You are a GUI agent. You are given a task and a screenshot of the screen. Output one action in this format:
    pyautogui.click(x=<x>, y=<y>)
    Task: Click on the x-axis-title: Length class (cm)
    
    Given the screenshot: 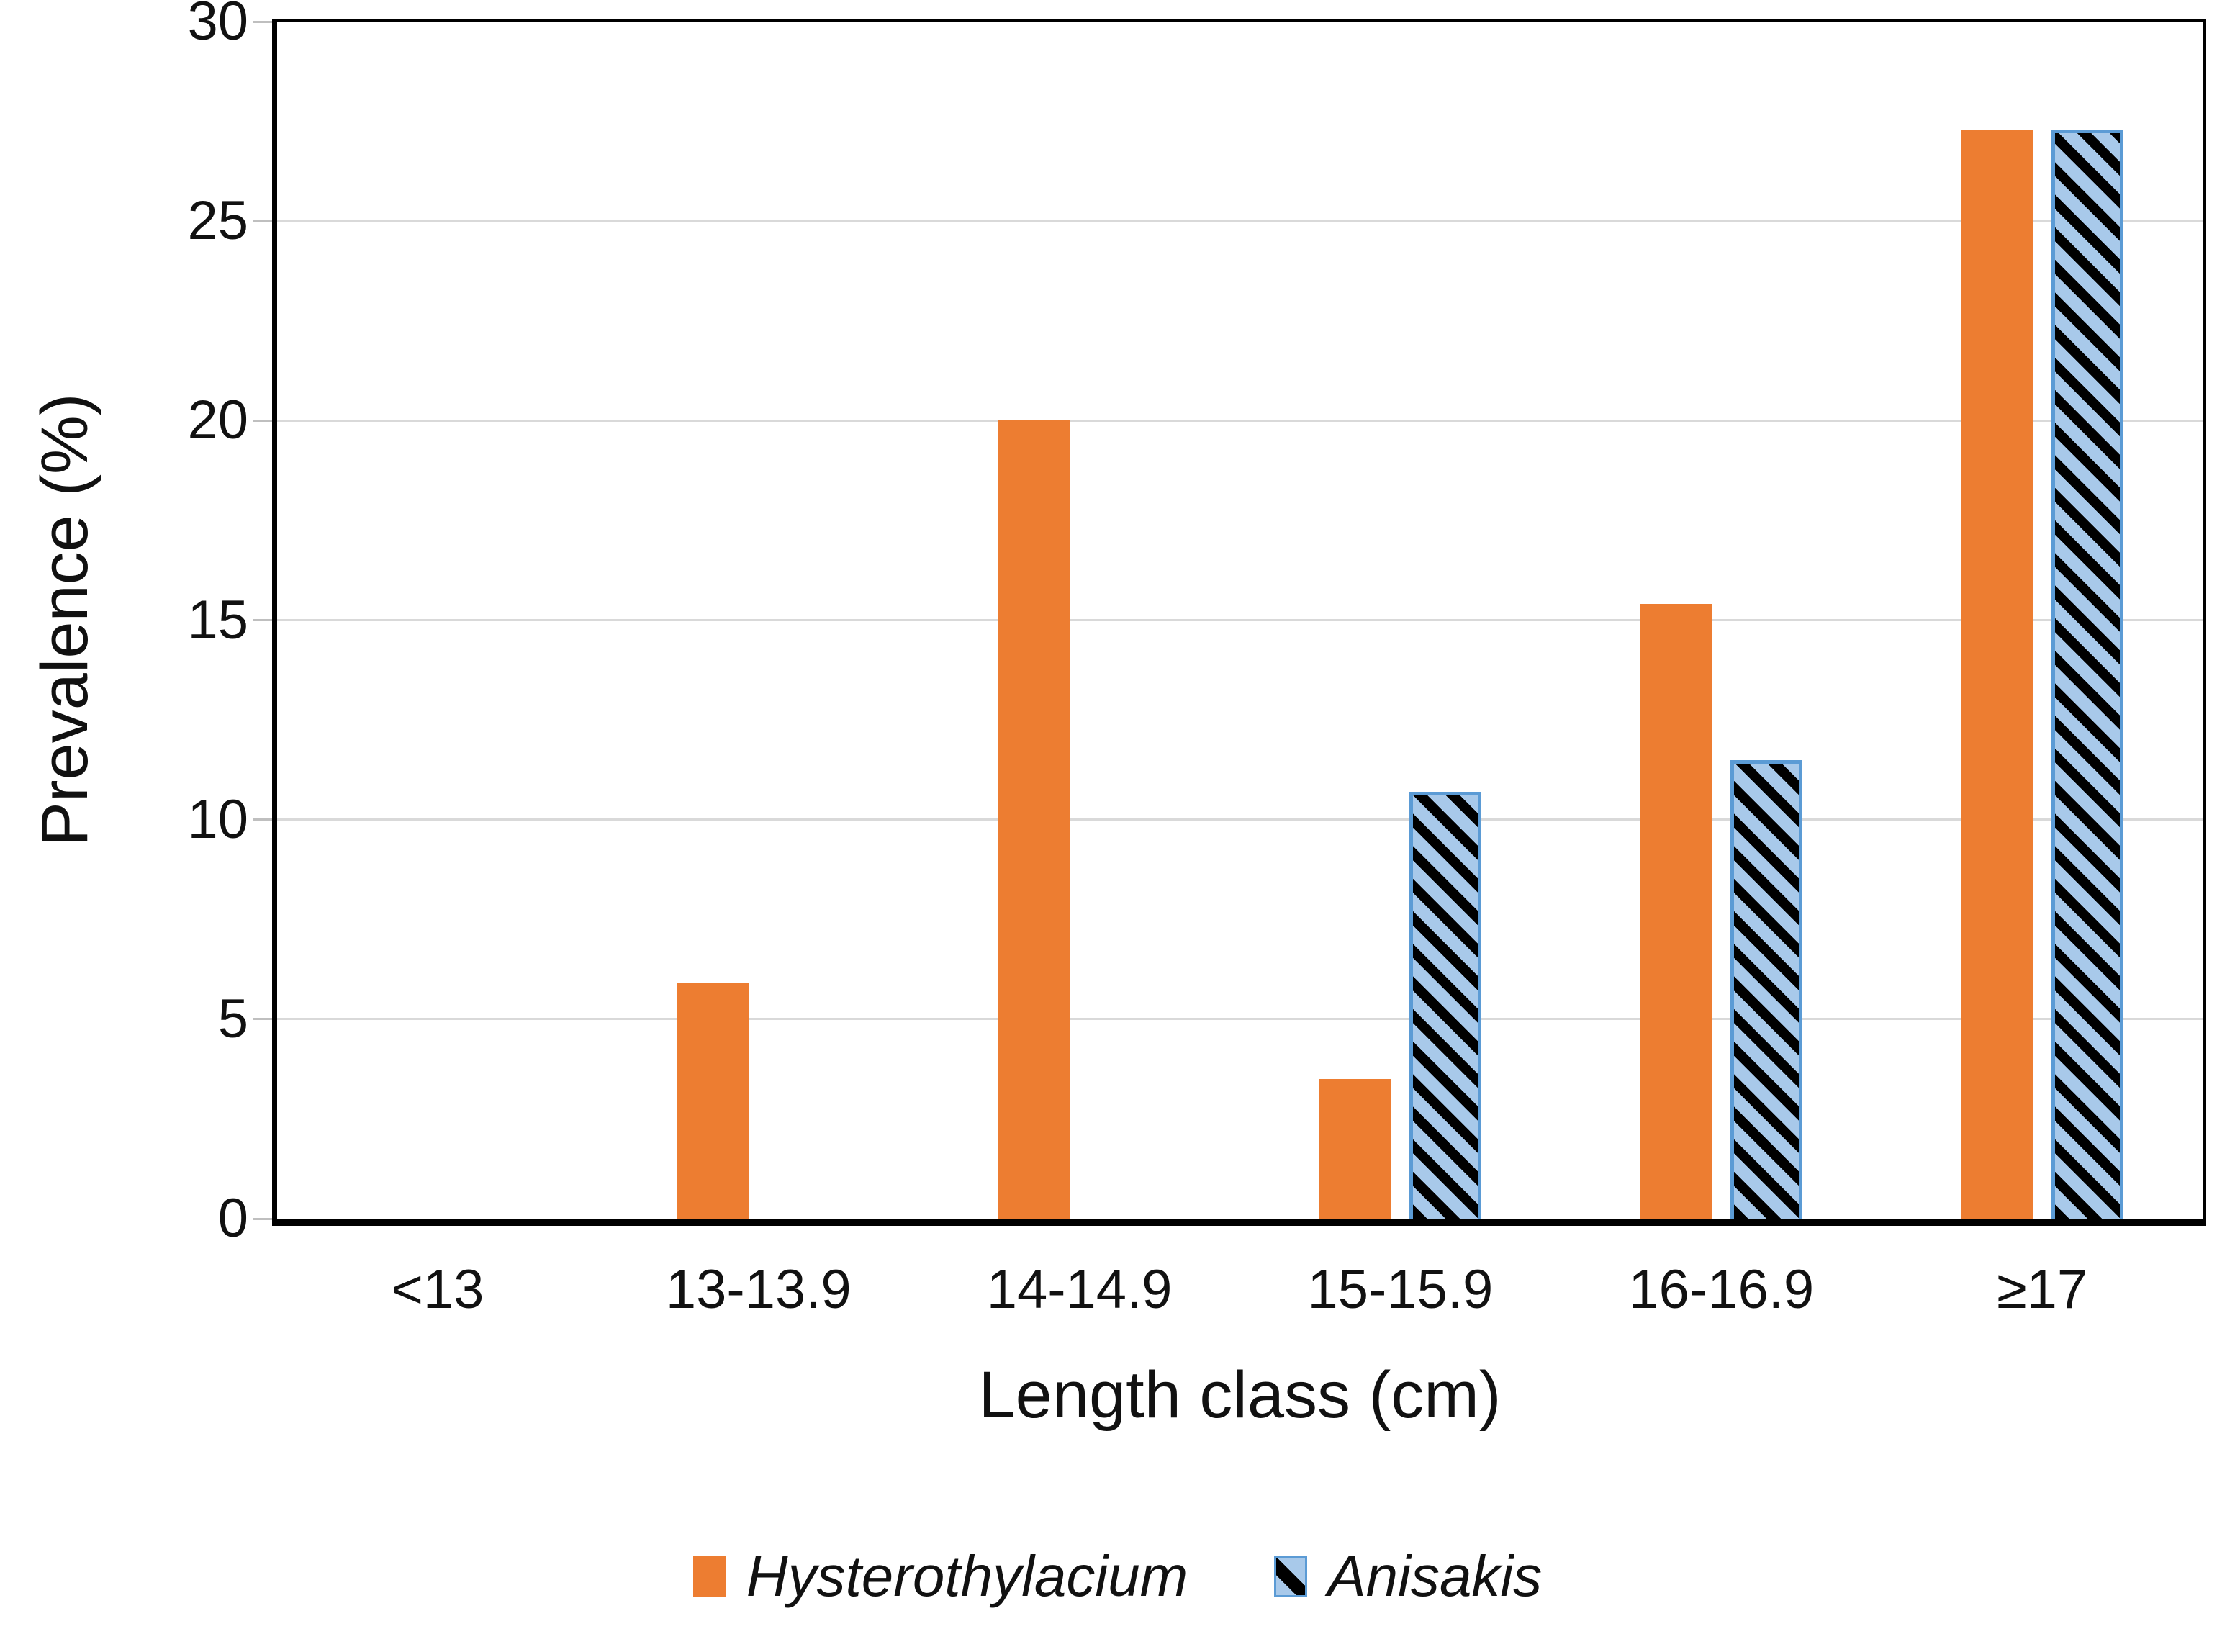 What is the action you would take?
    pyautogui.click(x=1240, y=1395)
    